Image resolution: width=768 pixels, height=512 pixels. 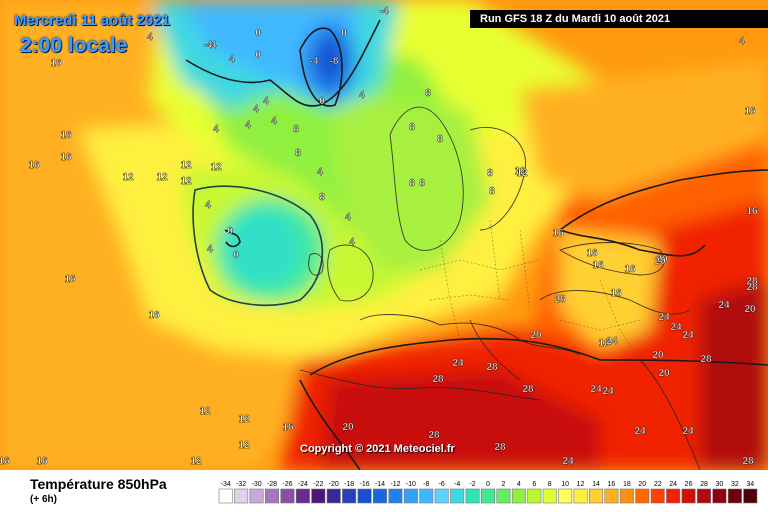 I want to click on scale-tick-label: -6, so click(x=442, y=484).